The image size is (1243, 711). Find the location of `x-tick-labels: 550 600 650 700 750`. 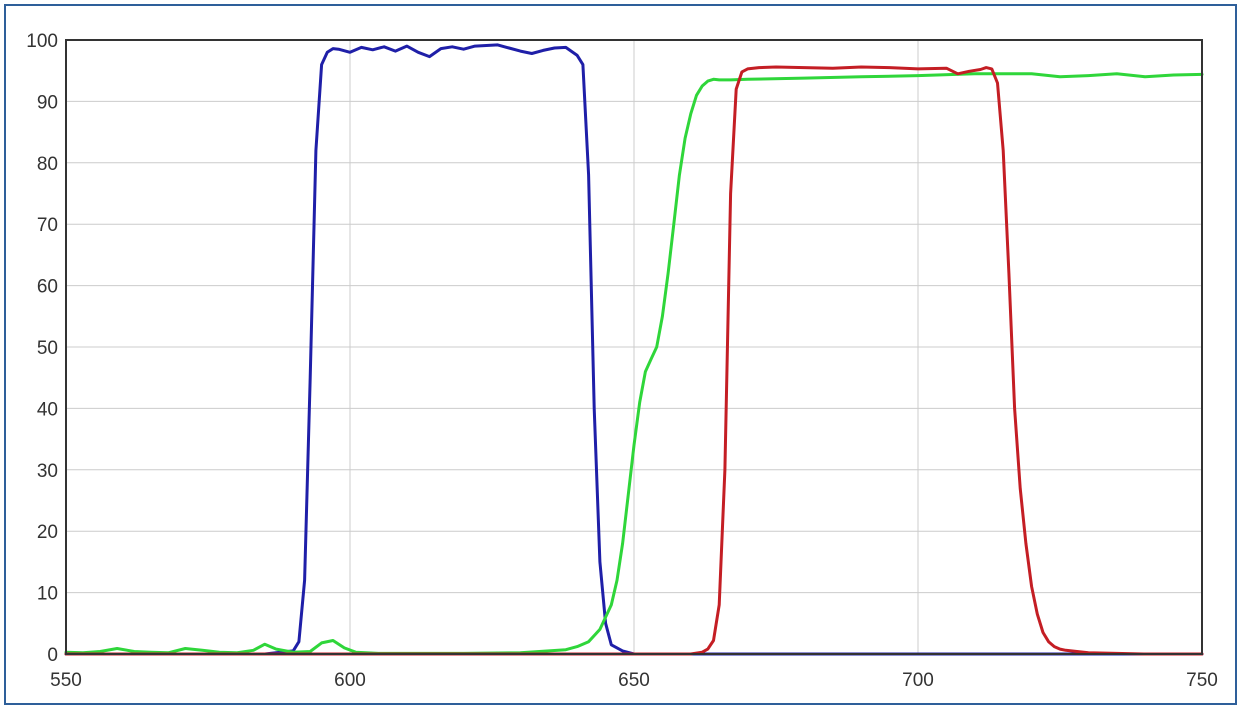

x-tick-labels: 550 600 650 700 750 is located at coordinates (634, 680).